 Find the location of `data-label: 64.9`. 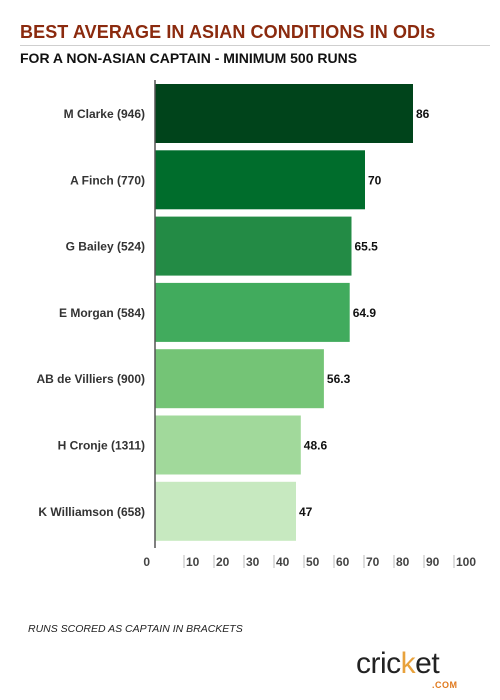

data-label: 64.9 is located at coordinates (365, 313).